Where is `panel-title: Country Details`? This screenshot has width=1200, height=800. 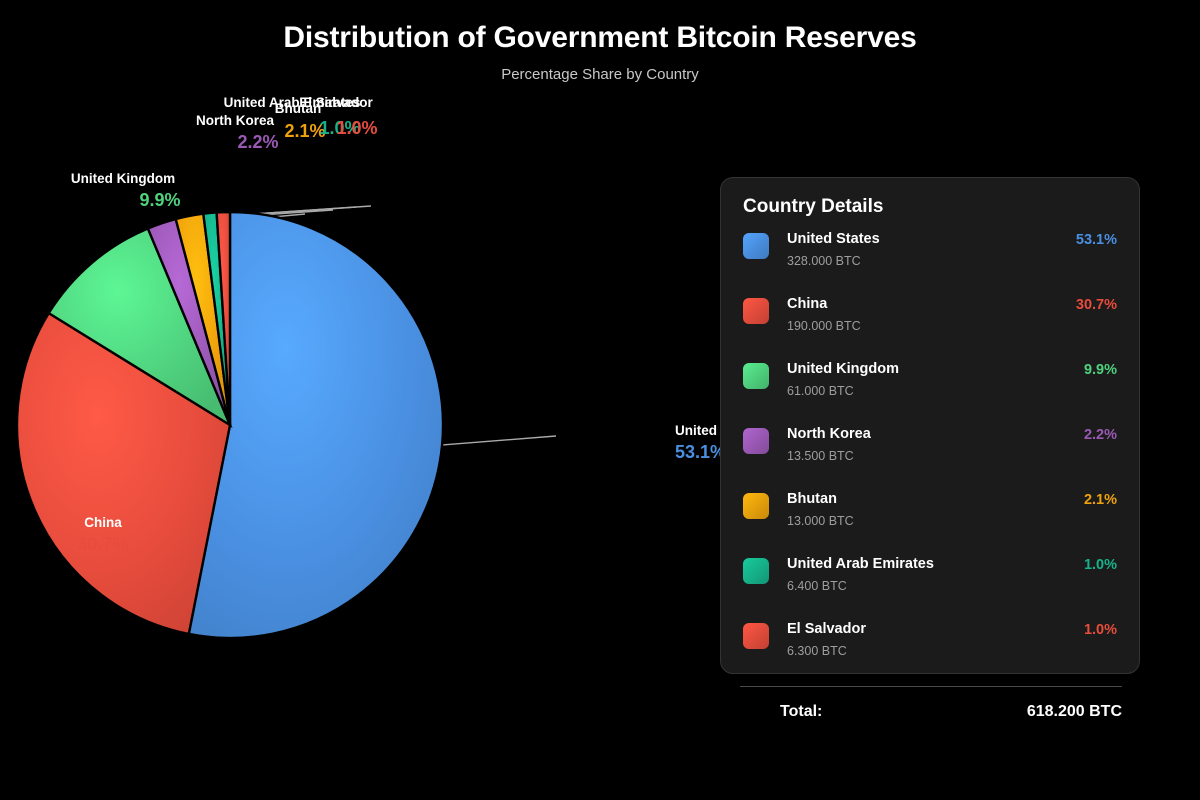 panel-title: Country Details is located at coordinates (813, 206).